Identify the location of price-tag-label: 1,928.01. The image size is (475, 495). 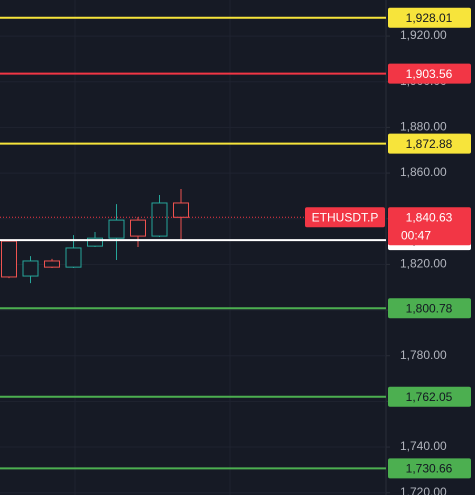
(429, 18).